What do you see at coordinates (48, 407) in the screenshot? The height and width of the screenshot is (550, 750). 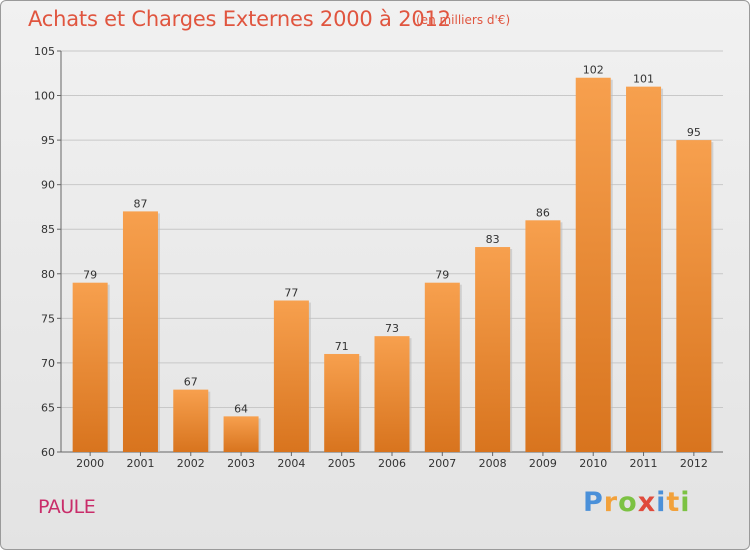 I see `y-tick-label: 65` at bounding box center [48, 407].